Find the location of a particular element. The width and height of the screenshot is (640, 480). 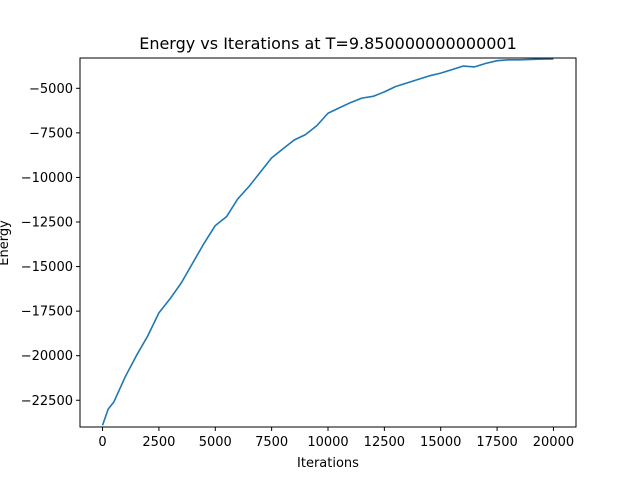

y-axis-label: Energy is located at coordinates (6, 243).